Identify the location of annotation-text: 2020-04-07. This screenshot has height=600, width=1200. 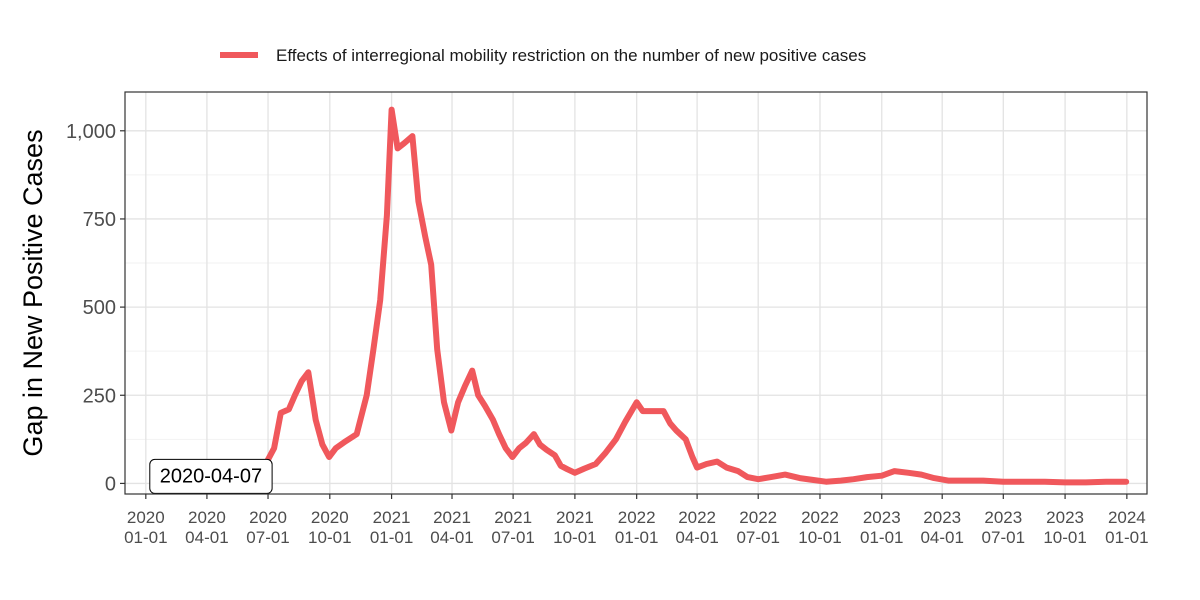
(211, 476).